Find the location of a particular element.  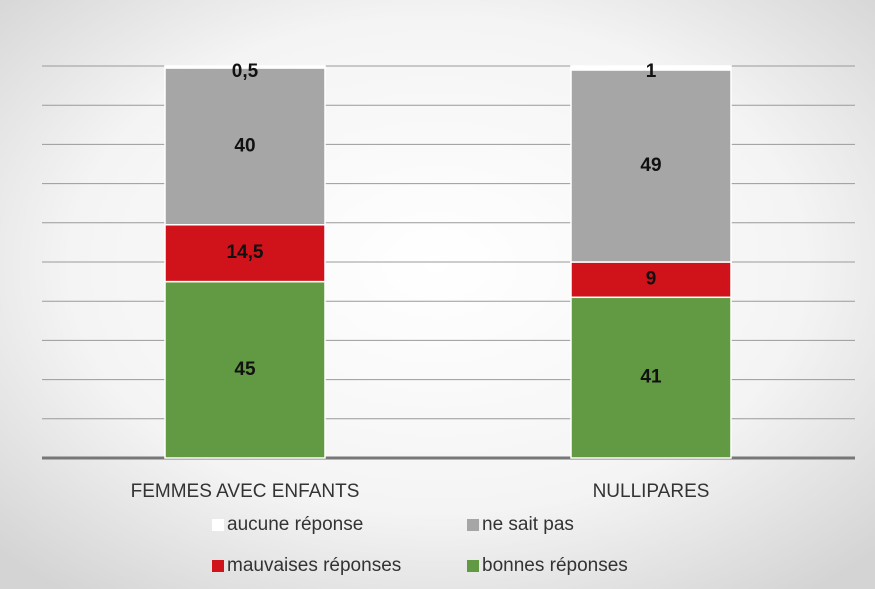

x-tick-label: FEMMES AVEC ENFANTS is located at coordinates (245, 491).